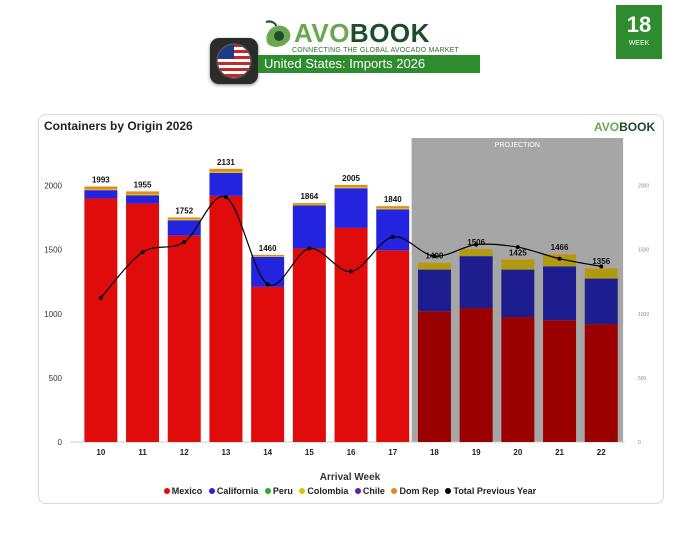 The height and width of the screenshot is (533, 700). I want to click on y2-tick-label: 1500, so click(643, 251).